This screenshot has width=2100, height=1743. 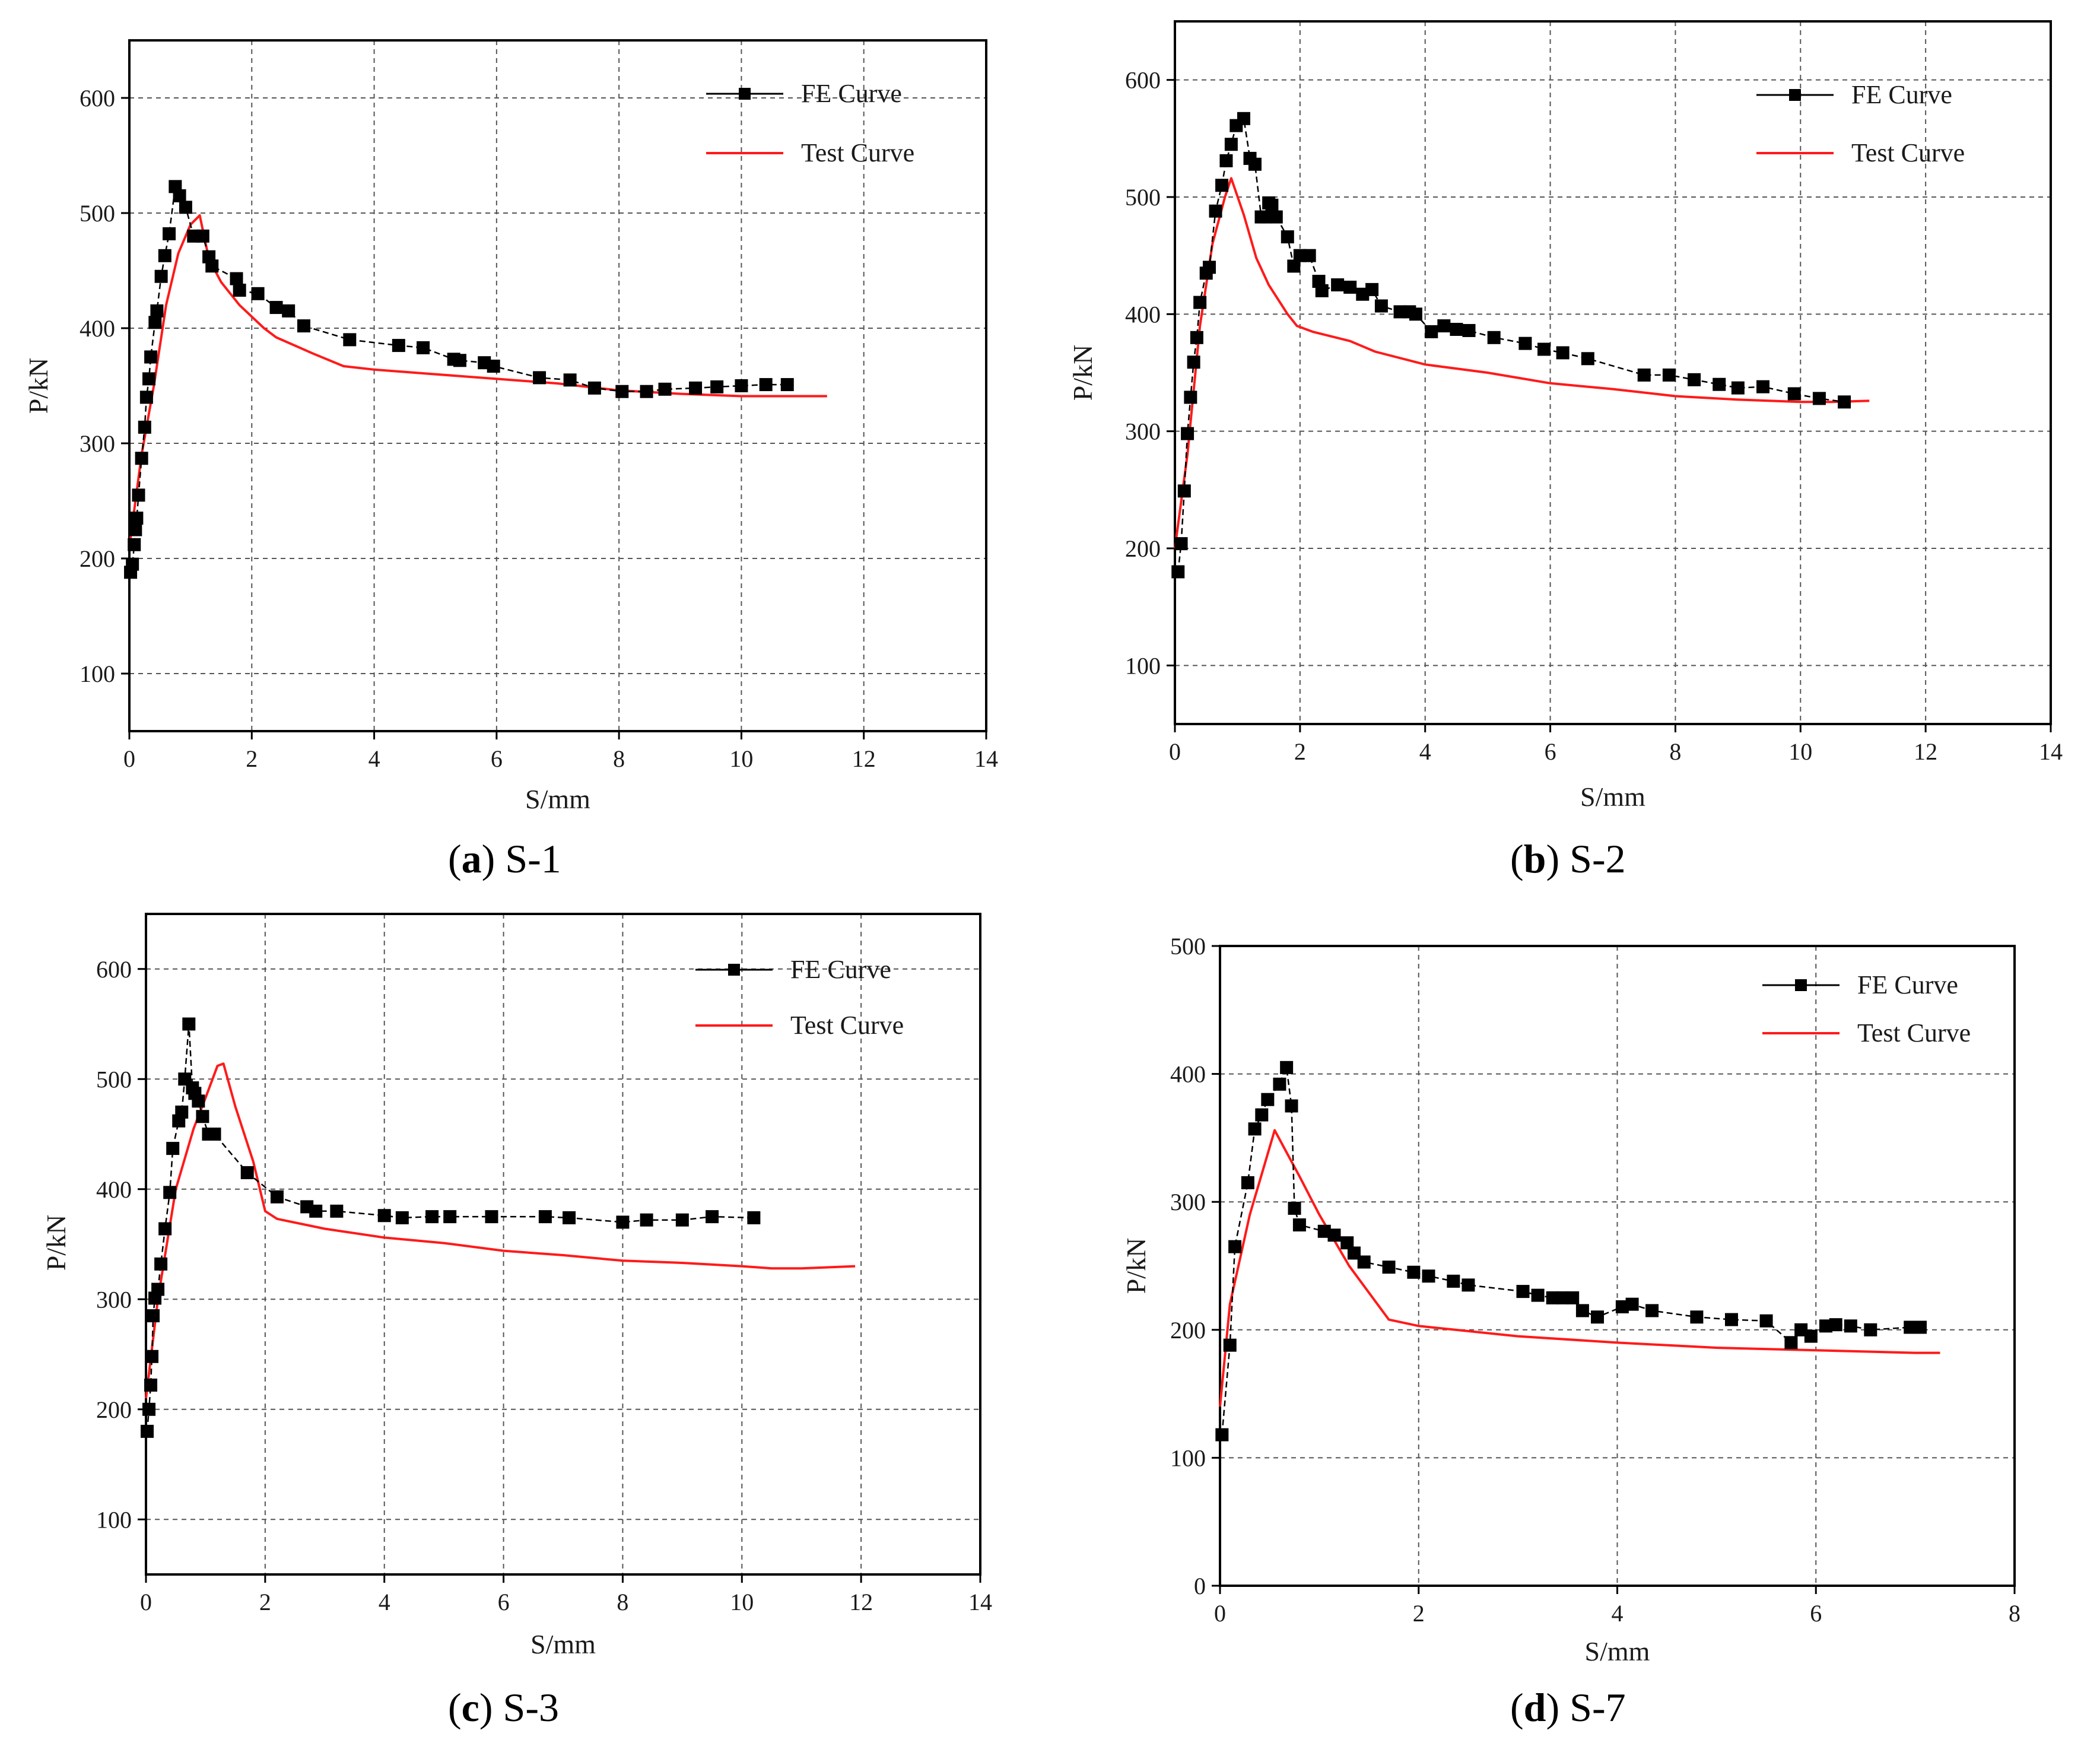 What do you see at coordinates (1568, 1707) in the screenshot?
I see `caption-s7: (d) S-7` at bounding box center [1568, 1707].